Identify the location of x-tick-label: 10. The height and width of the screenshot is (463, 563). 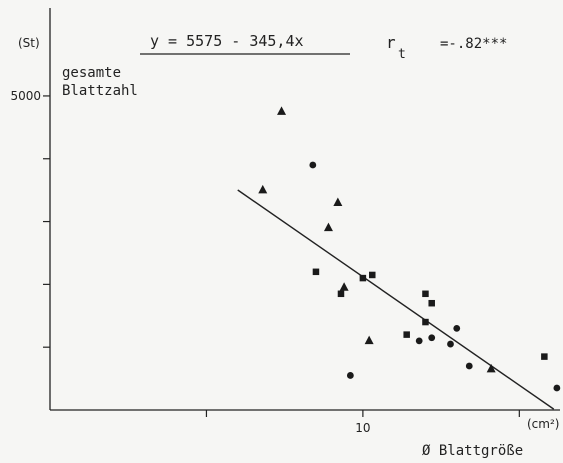
(362, 428).